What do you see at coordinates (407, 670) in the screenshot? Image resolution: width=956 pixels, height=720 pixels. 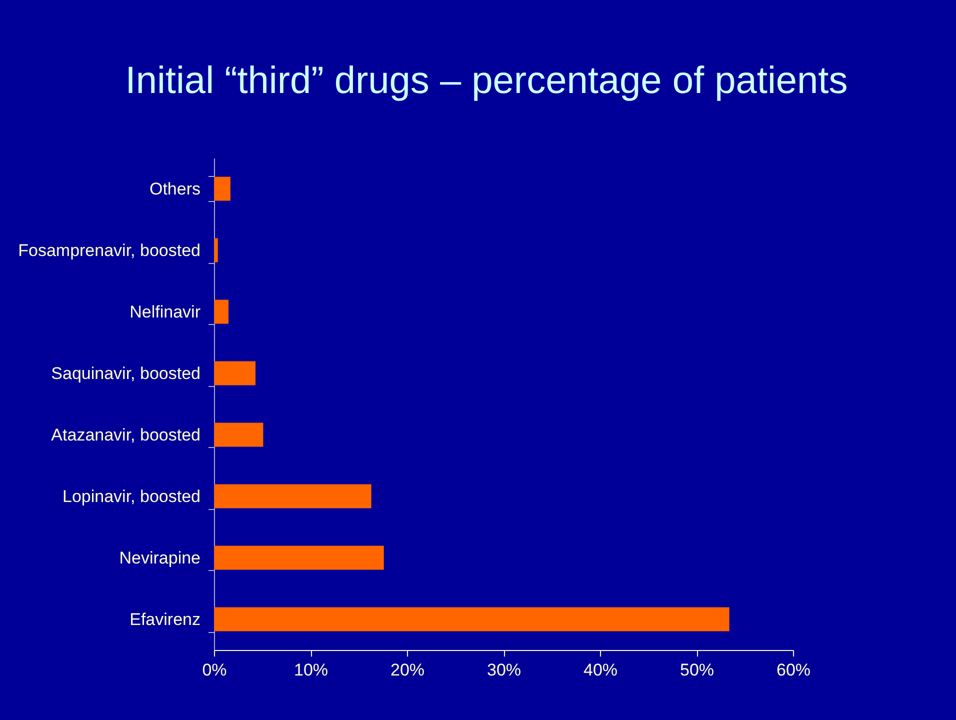 I see `x-tick-label: 20%` at bounding box center [407, 670].